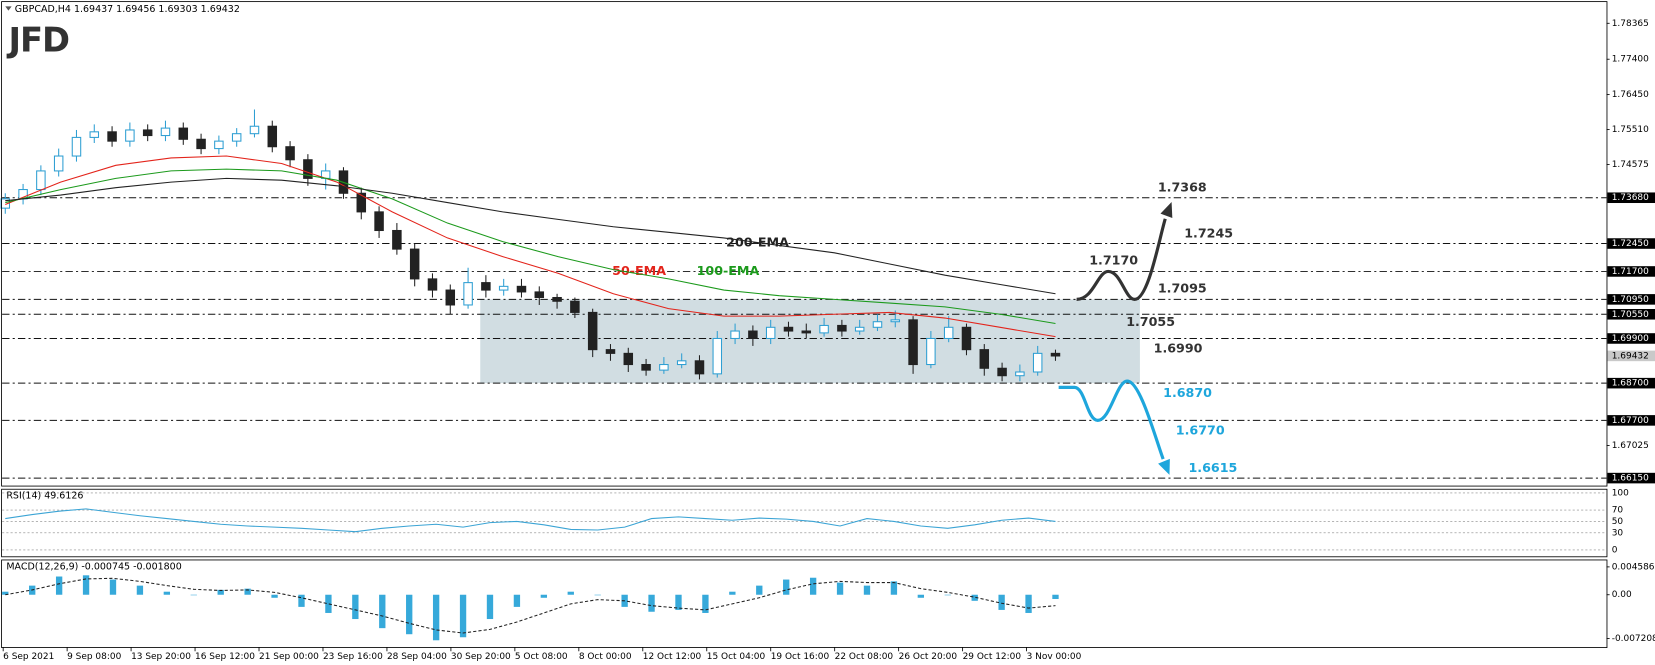 This screenshot has height=665, width=1655. I want to click on x-tick-label: 23 Sep 16:00, so click(353, 657).